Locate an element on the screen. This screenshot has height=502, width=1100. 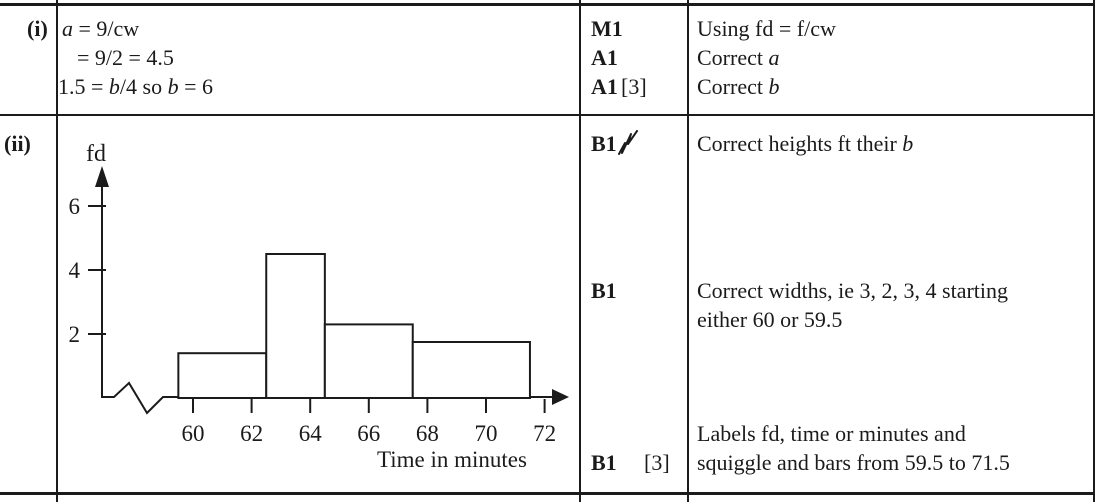
column-divider-part is located at coordinates (57, 251).